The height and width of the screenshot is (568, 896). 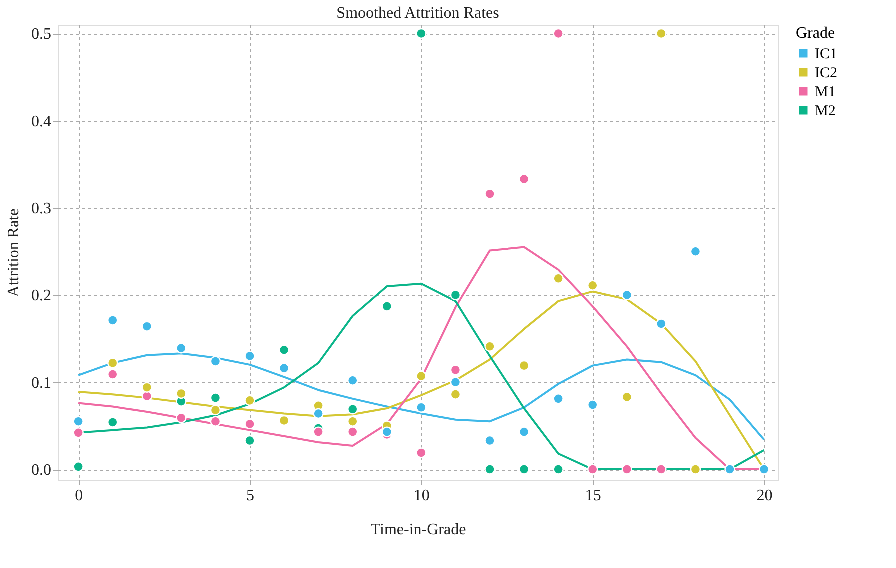 I want to click on y-tick-label: 0.3, so click(x=42, y=209).